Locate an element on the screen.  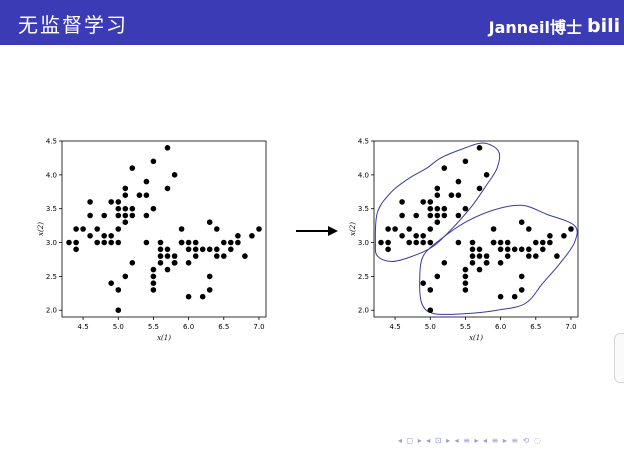
y-axis-label: x(2) is located at coordinates (41, 229).